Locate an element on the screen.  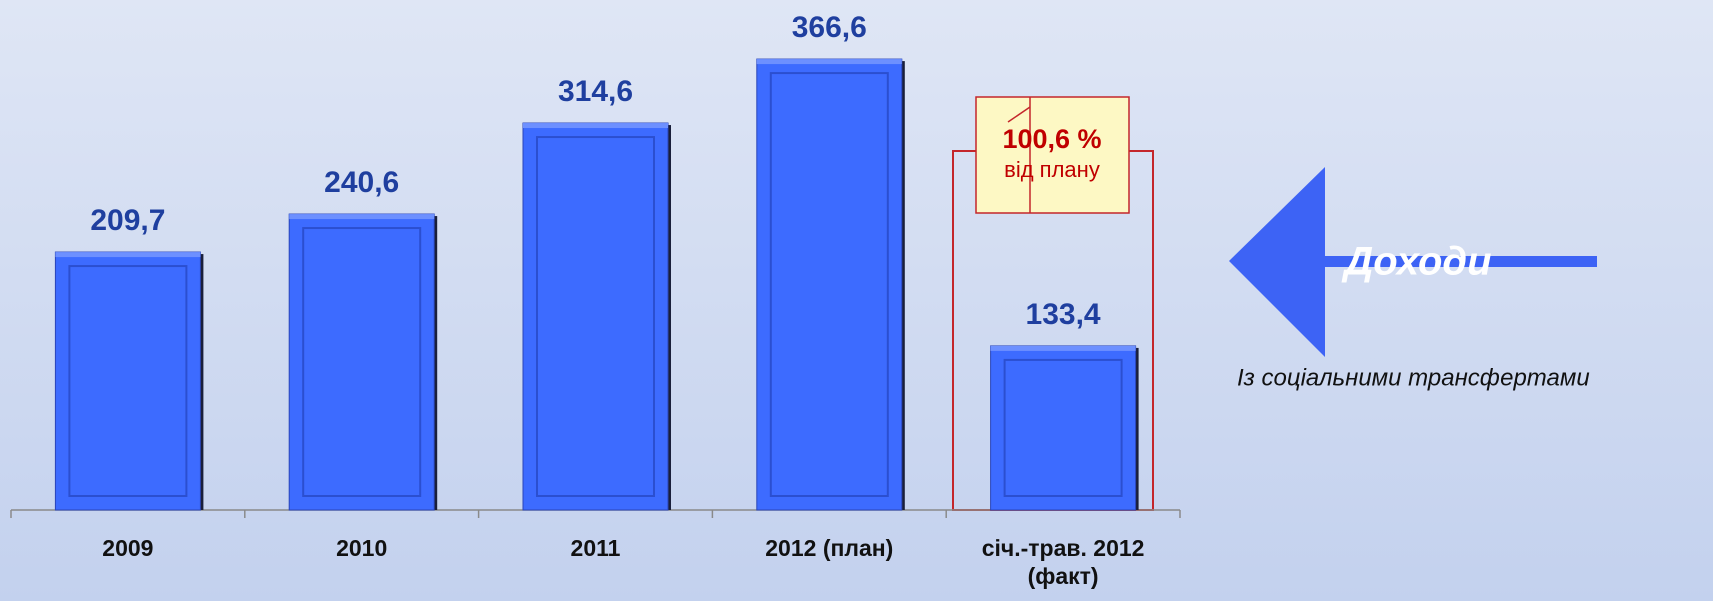
x-tick-label: 2011 is located at coordinates (595, 548).